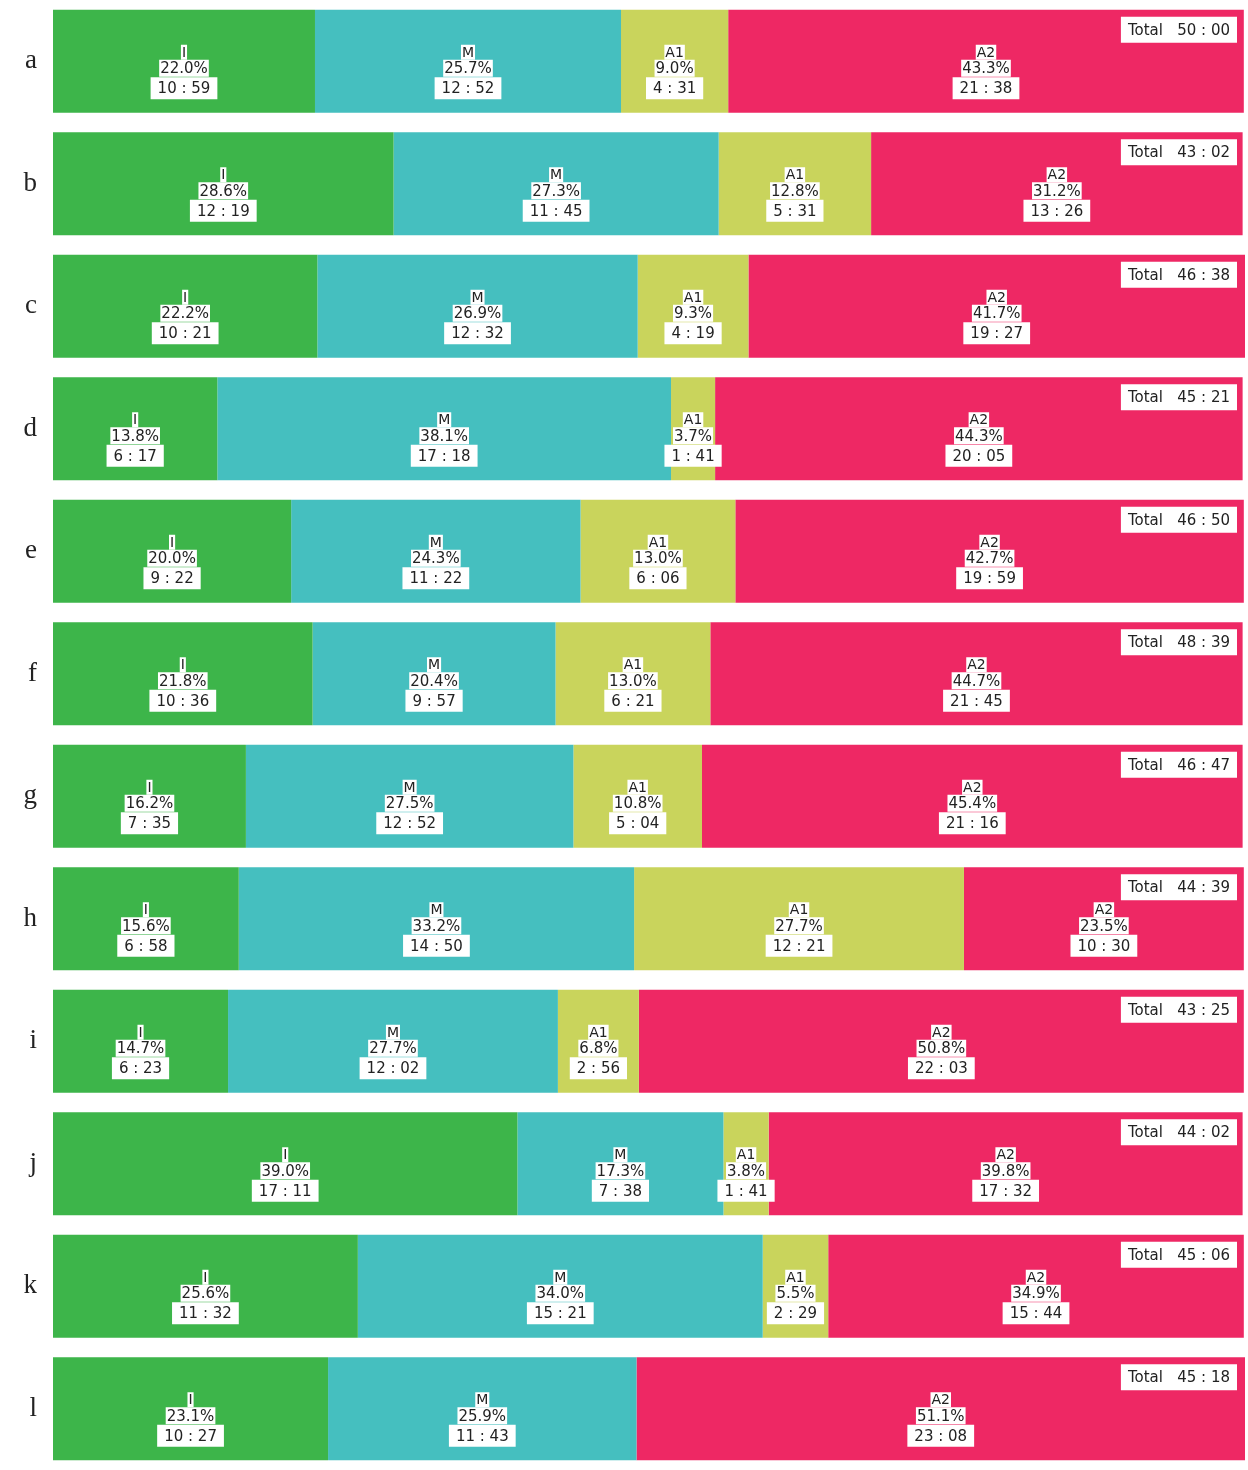 Image resolution: width=1248 pixels, height=1470 pixels. What do you see at coordinates (795, 1303) in the screenshot?
I see `data-label: 5.5% 2 : 29` at bounding box center [795, 1303].